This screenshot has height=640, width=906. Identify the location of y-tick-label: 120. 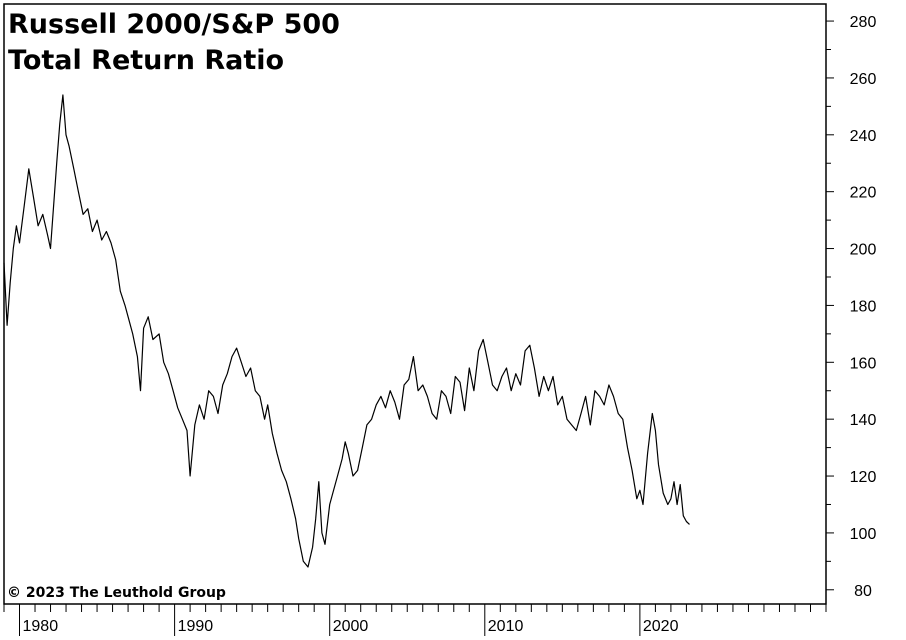
(863, 477).